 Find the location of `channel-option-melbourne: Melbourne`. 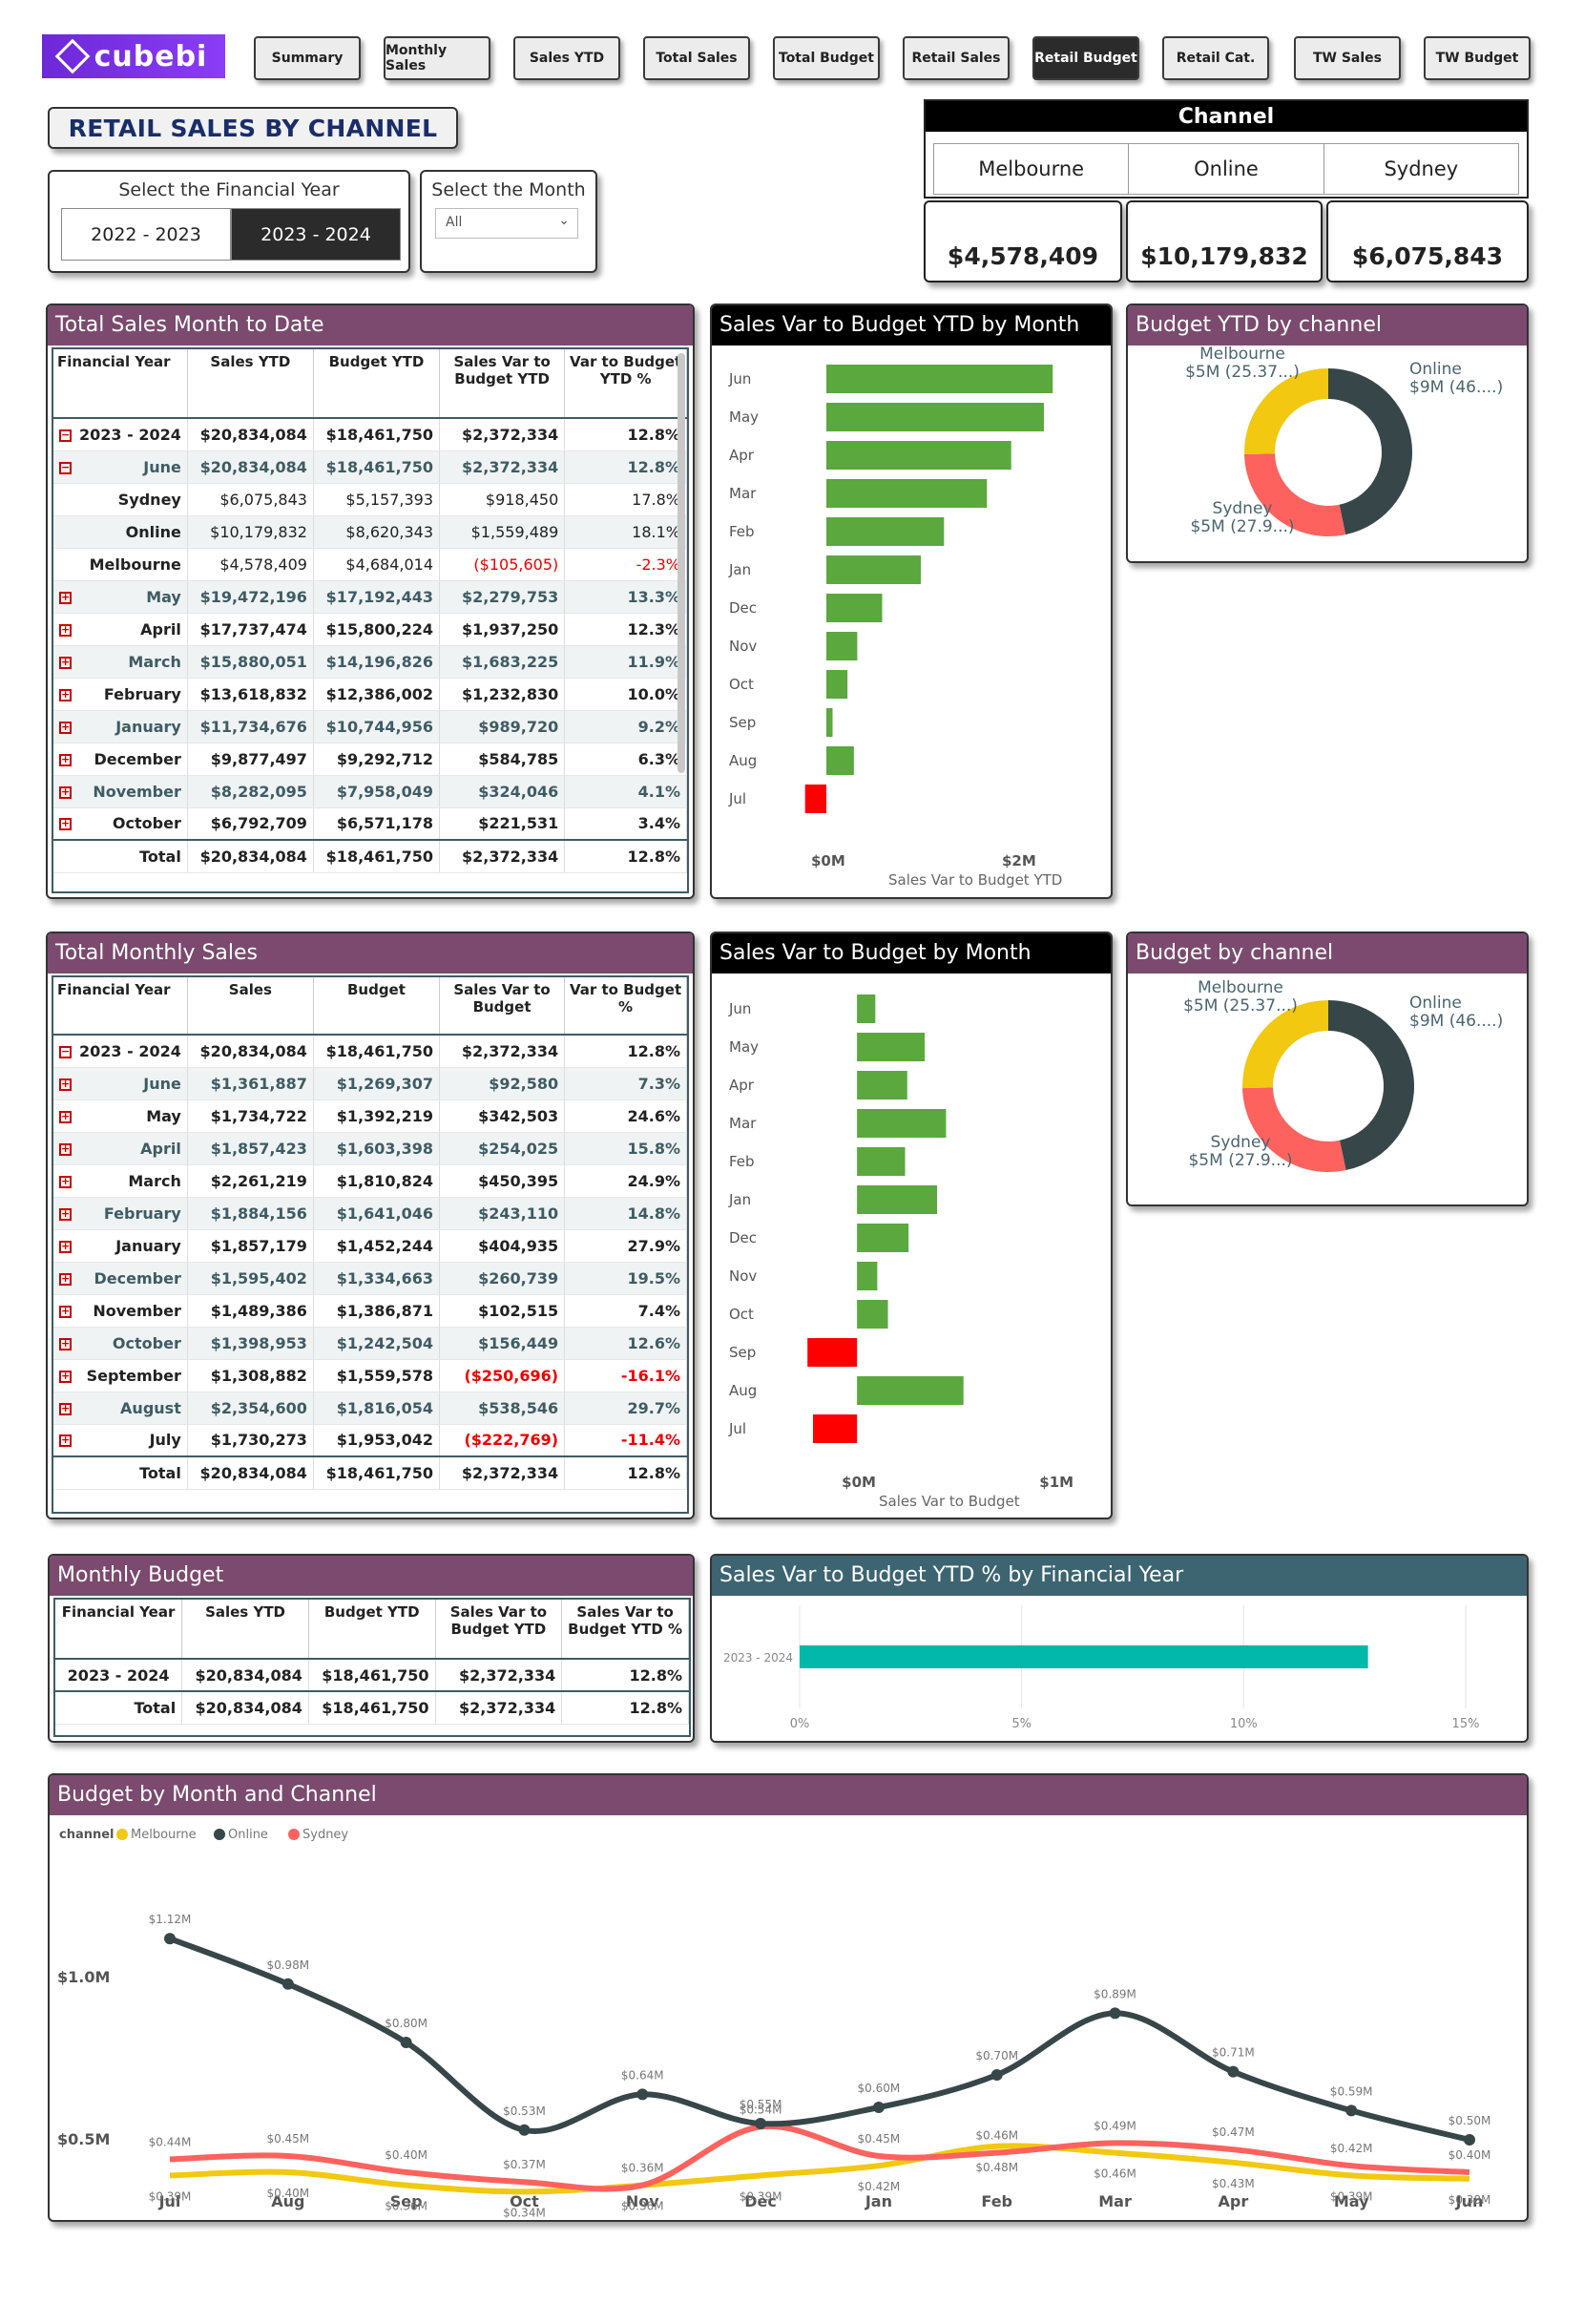

channel-option-melbourne: Melbourne is located at coordinates (1032, 169).